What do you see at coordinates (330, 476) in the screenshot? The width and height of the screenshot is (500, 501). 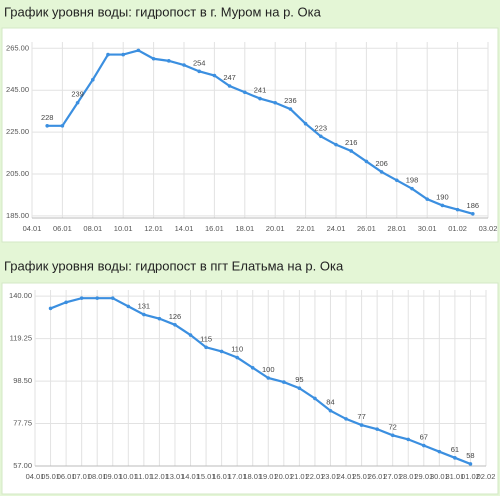 I see `x-tick-label: 23.01` at bounding box center [330, 476].